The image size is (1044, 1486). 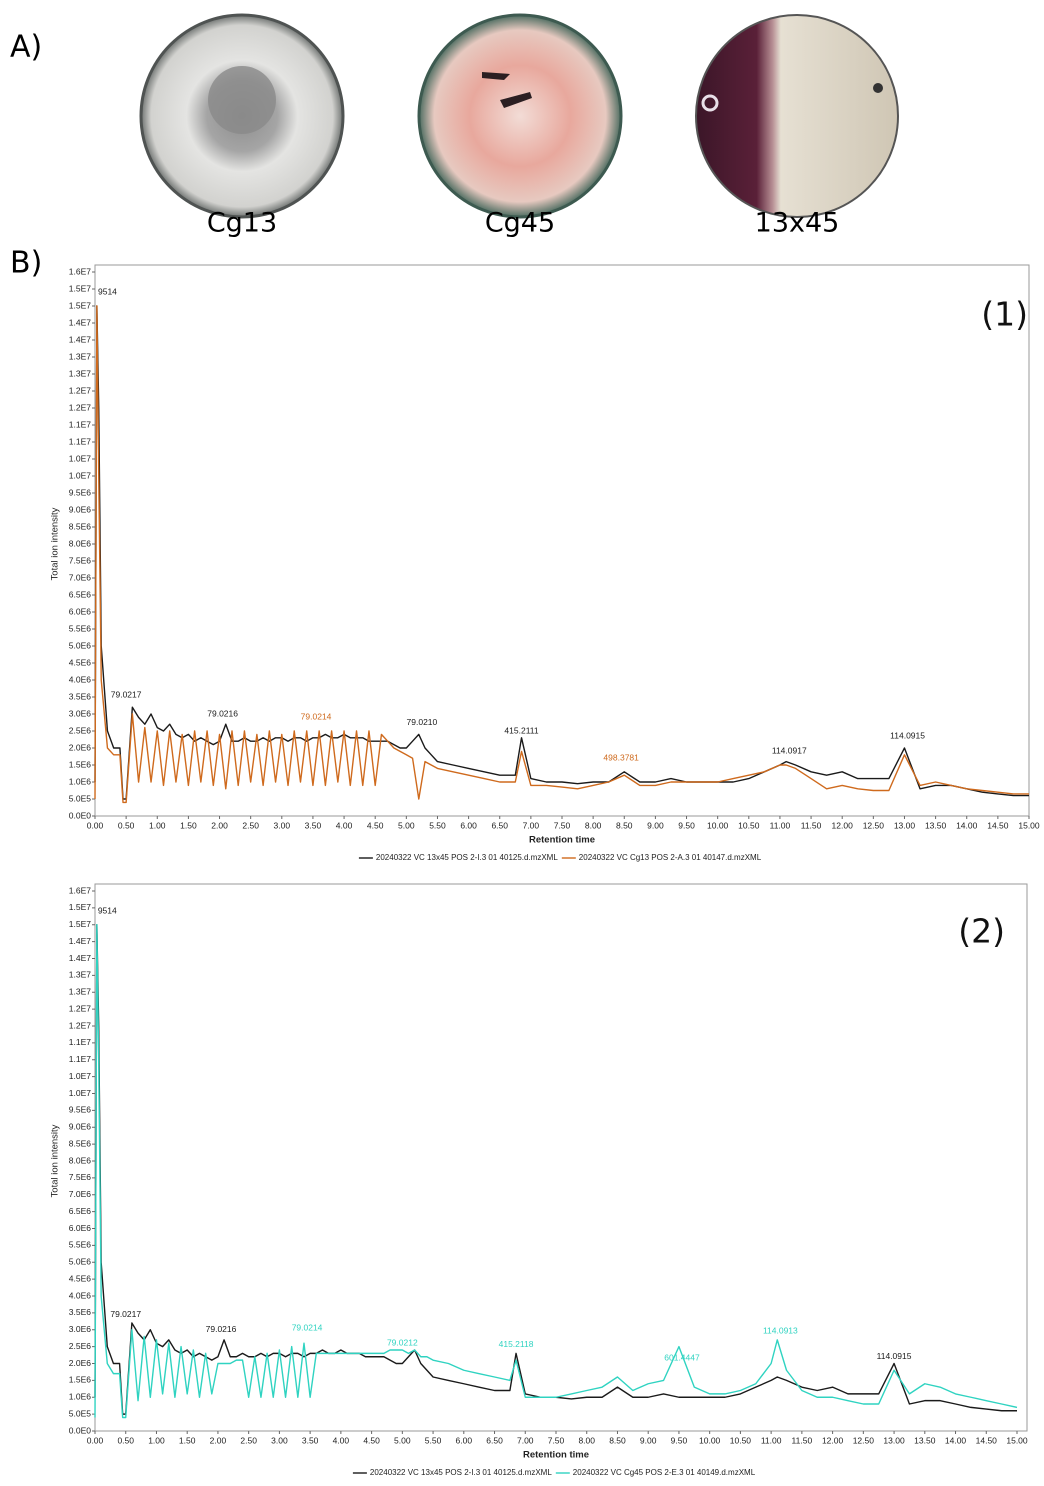 What do you see at coordinates (1017, 1440) in the screenshot?
I see `x-tick-label: 15.00` at bounding box center [1017, 1440].